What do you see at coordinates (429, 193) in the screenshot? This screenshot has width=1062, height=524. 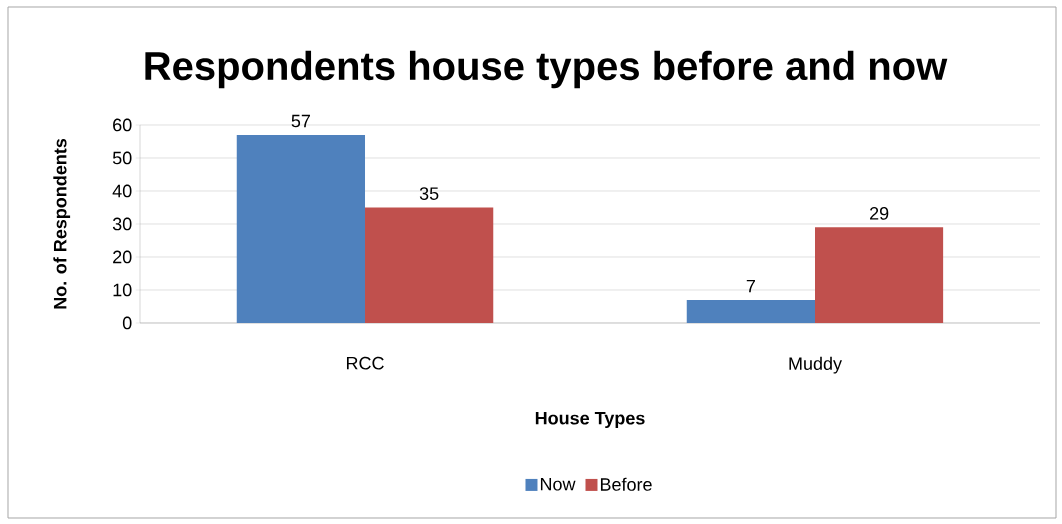 I see `data-label: 35` at bounding box center [429, 193].